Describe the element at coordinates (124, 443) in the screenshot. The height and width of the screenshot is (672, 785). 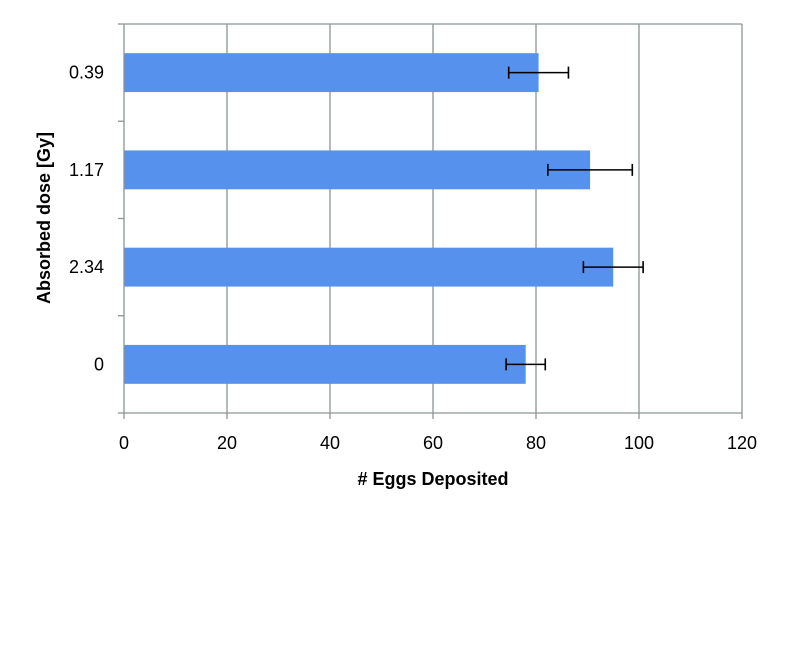
I see `x-tick-label: 0` at that location.